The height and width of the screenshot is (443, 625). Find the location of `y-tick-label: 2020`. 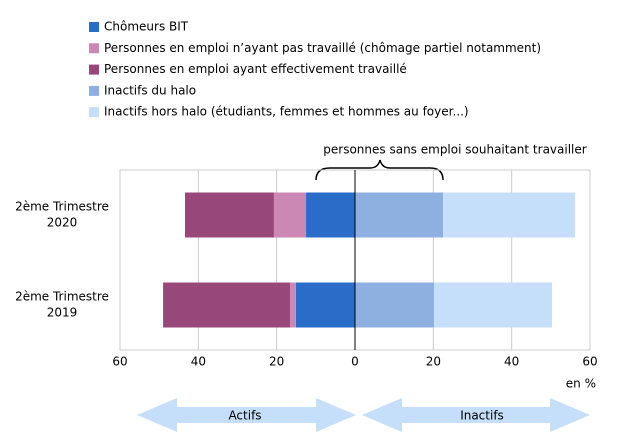

y-tick-label: 2020 is located at coordinates (62, 223).